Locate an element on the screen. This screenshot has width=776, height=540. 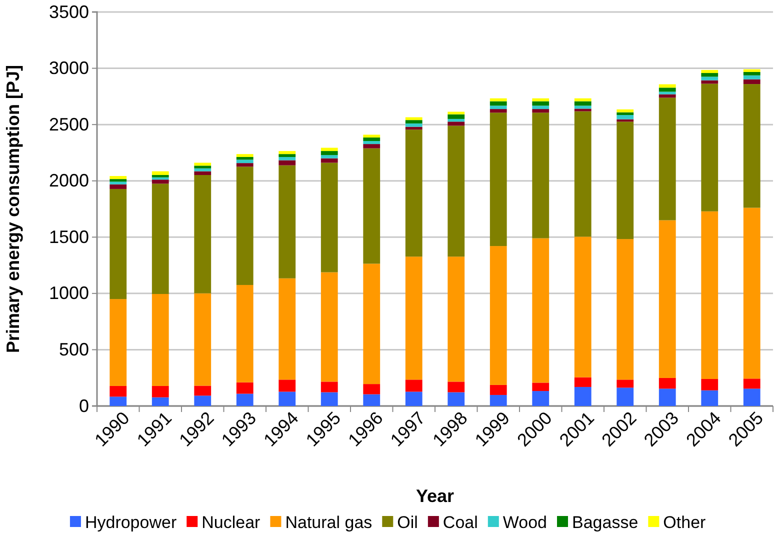
y-tick-label: 3000 is located at coordinates (68, 68).